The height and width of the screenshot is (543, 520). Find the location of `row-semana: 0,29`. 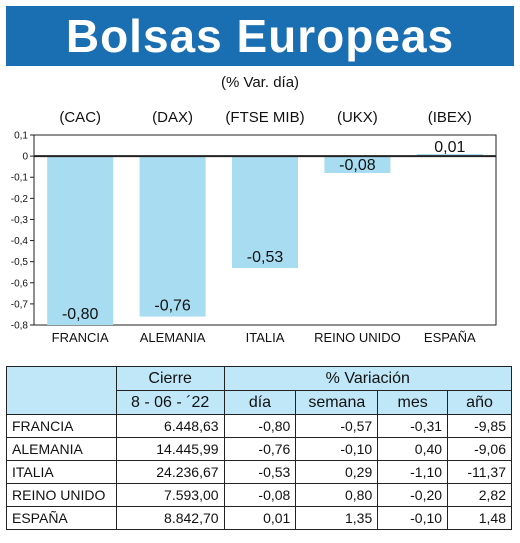

row-semana: 0,29 is located at coordinates (337, 472).